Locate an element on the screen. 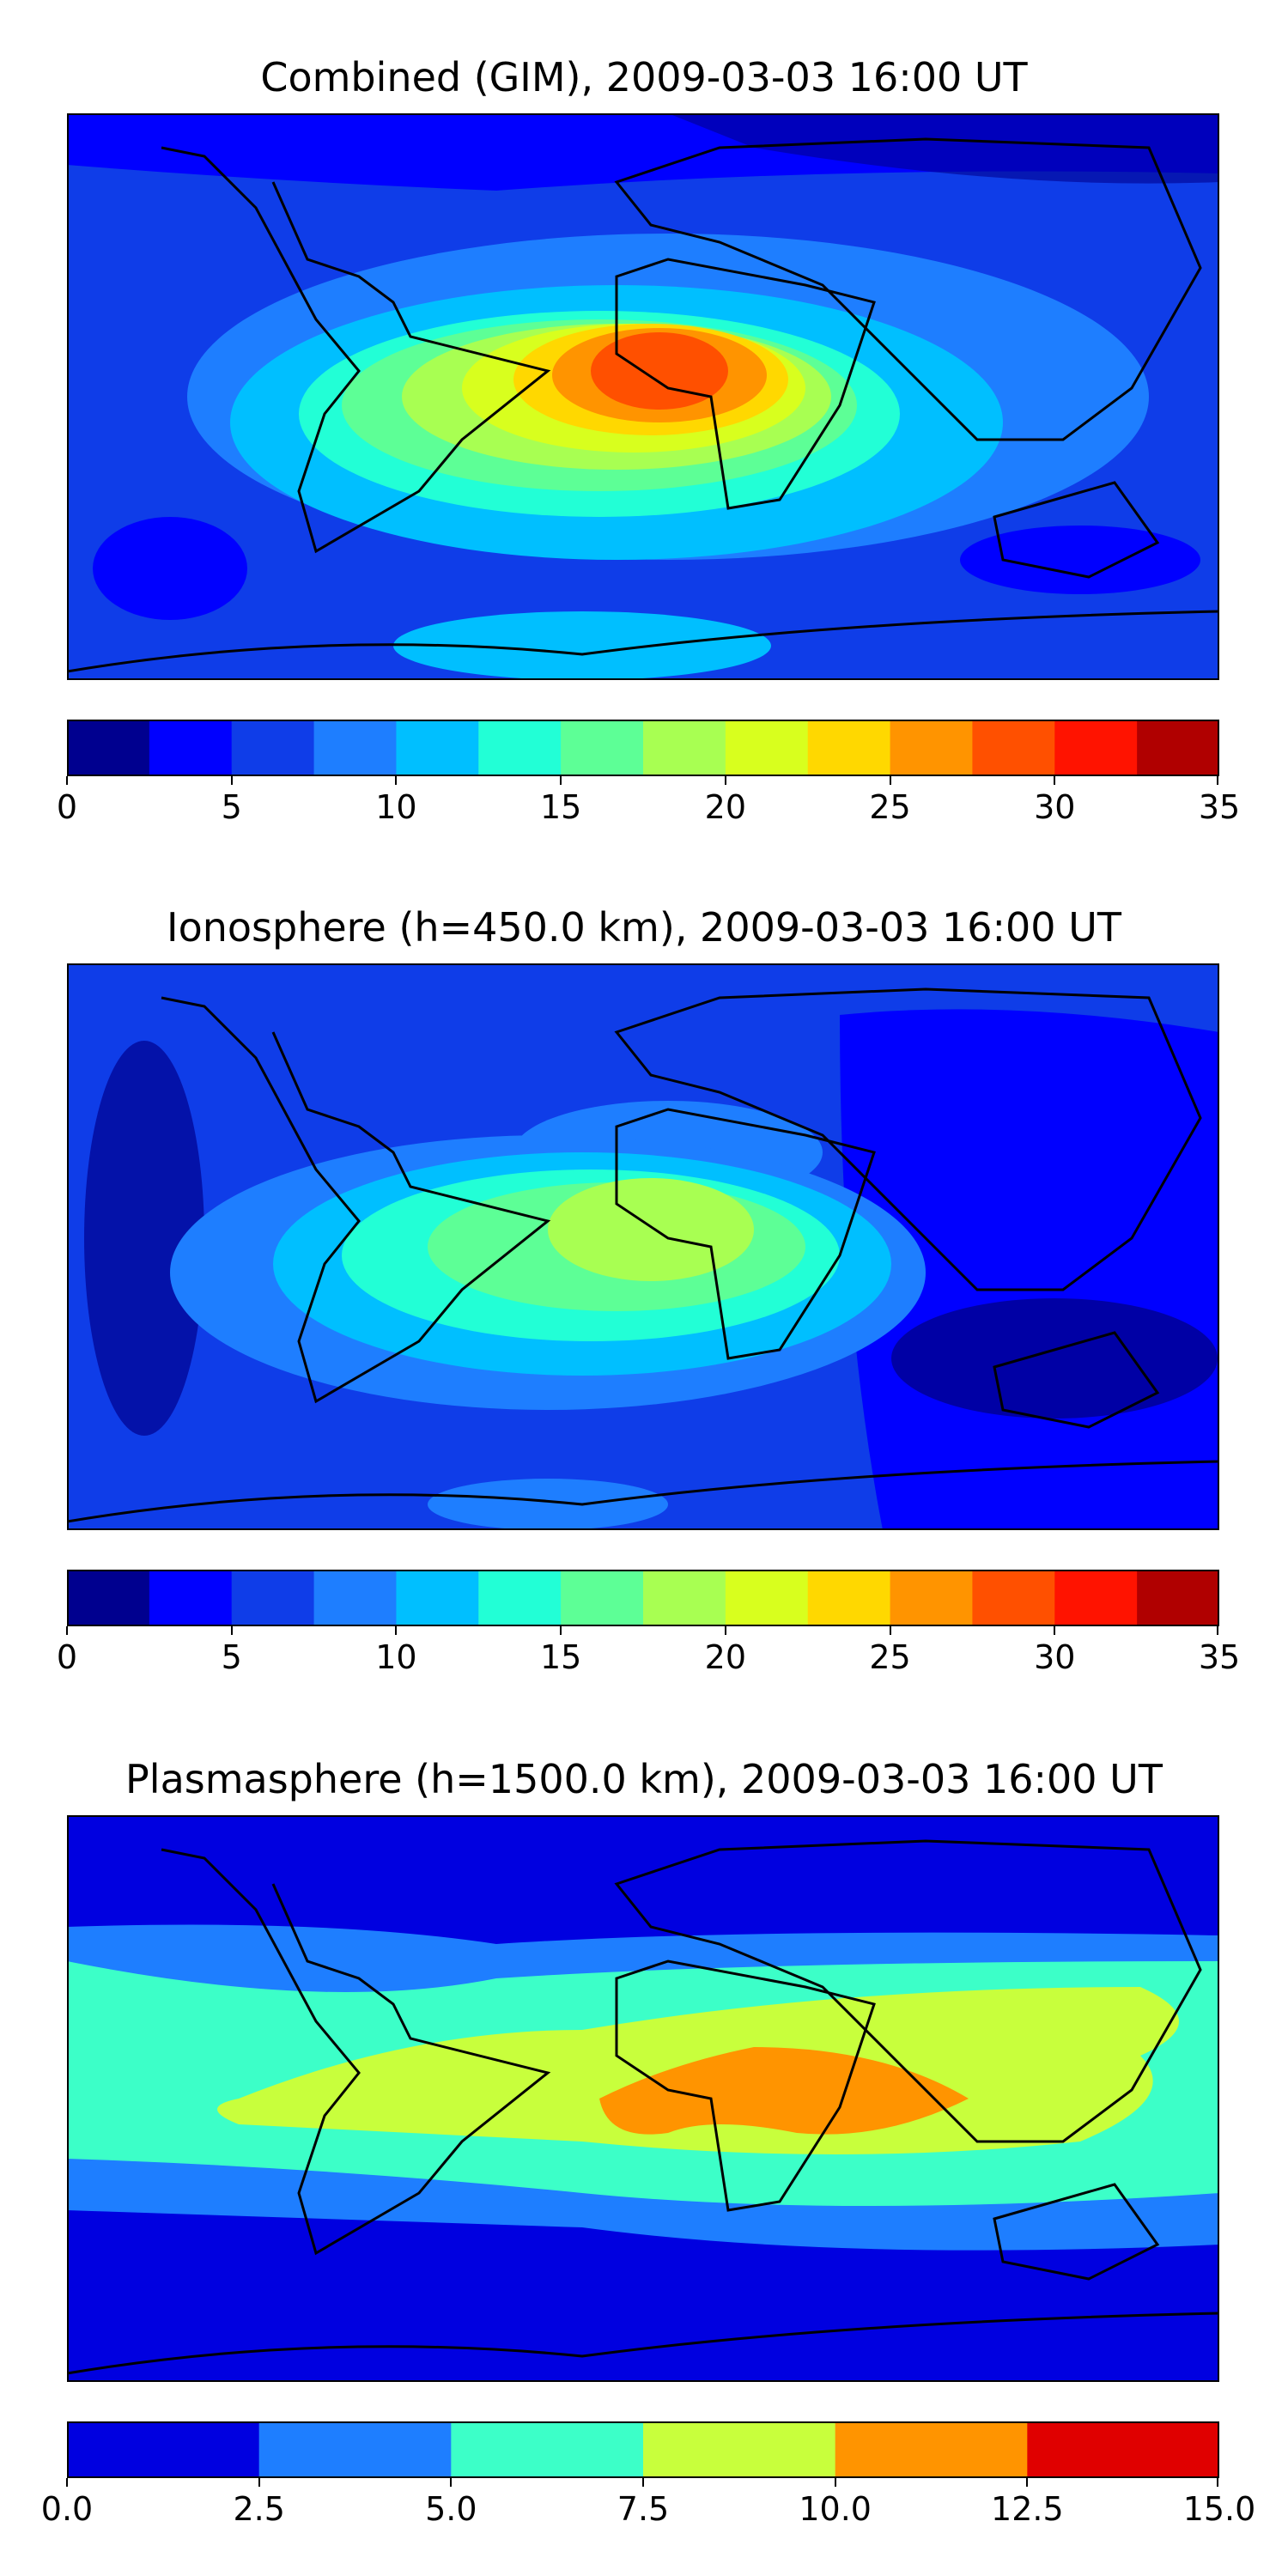 The width and height of the screenshot is (1288, 2576). panel-1-colorbar is located at coordinates (643, 748).